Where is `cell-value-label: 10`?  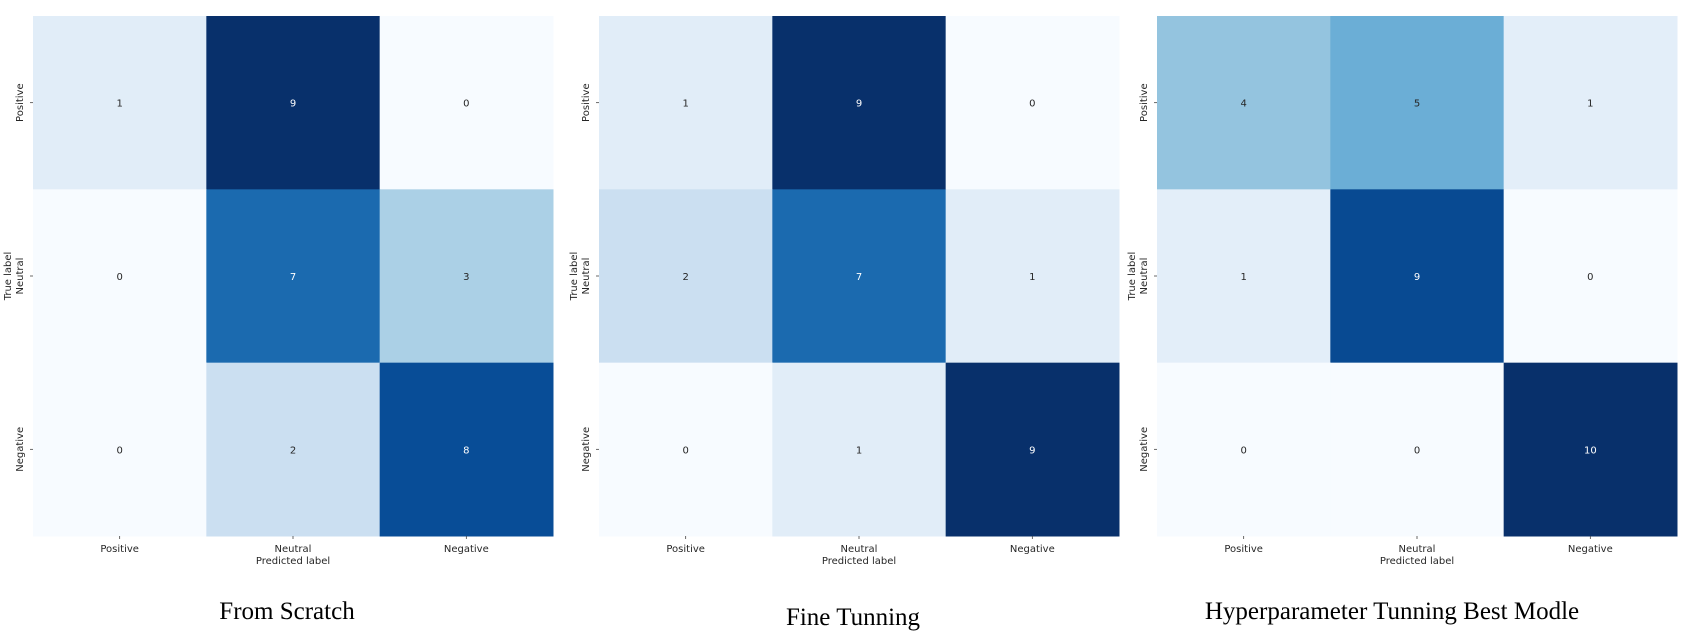 cell-value-label: 10 is located at coordinates (1590, 450).